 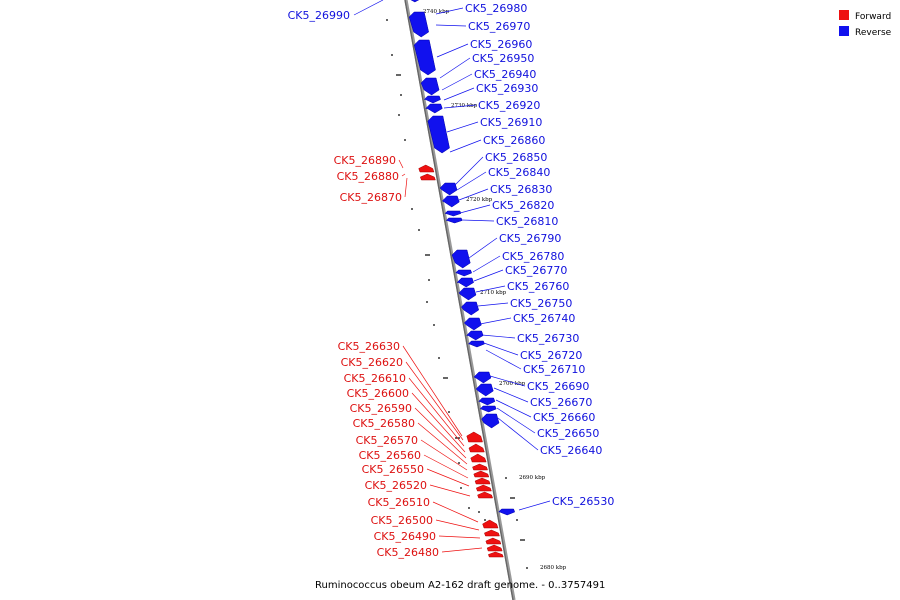 I want to click on forward-gene-label: CK5_26480, so click(x=408, y=552).